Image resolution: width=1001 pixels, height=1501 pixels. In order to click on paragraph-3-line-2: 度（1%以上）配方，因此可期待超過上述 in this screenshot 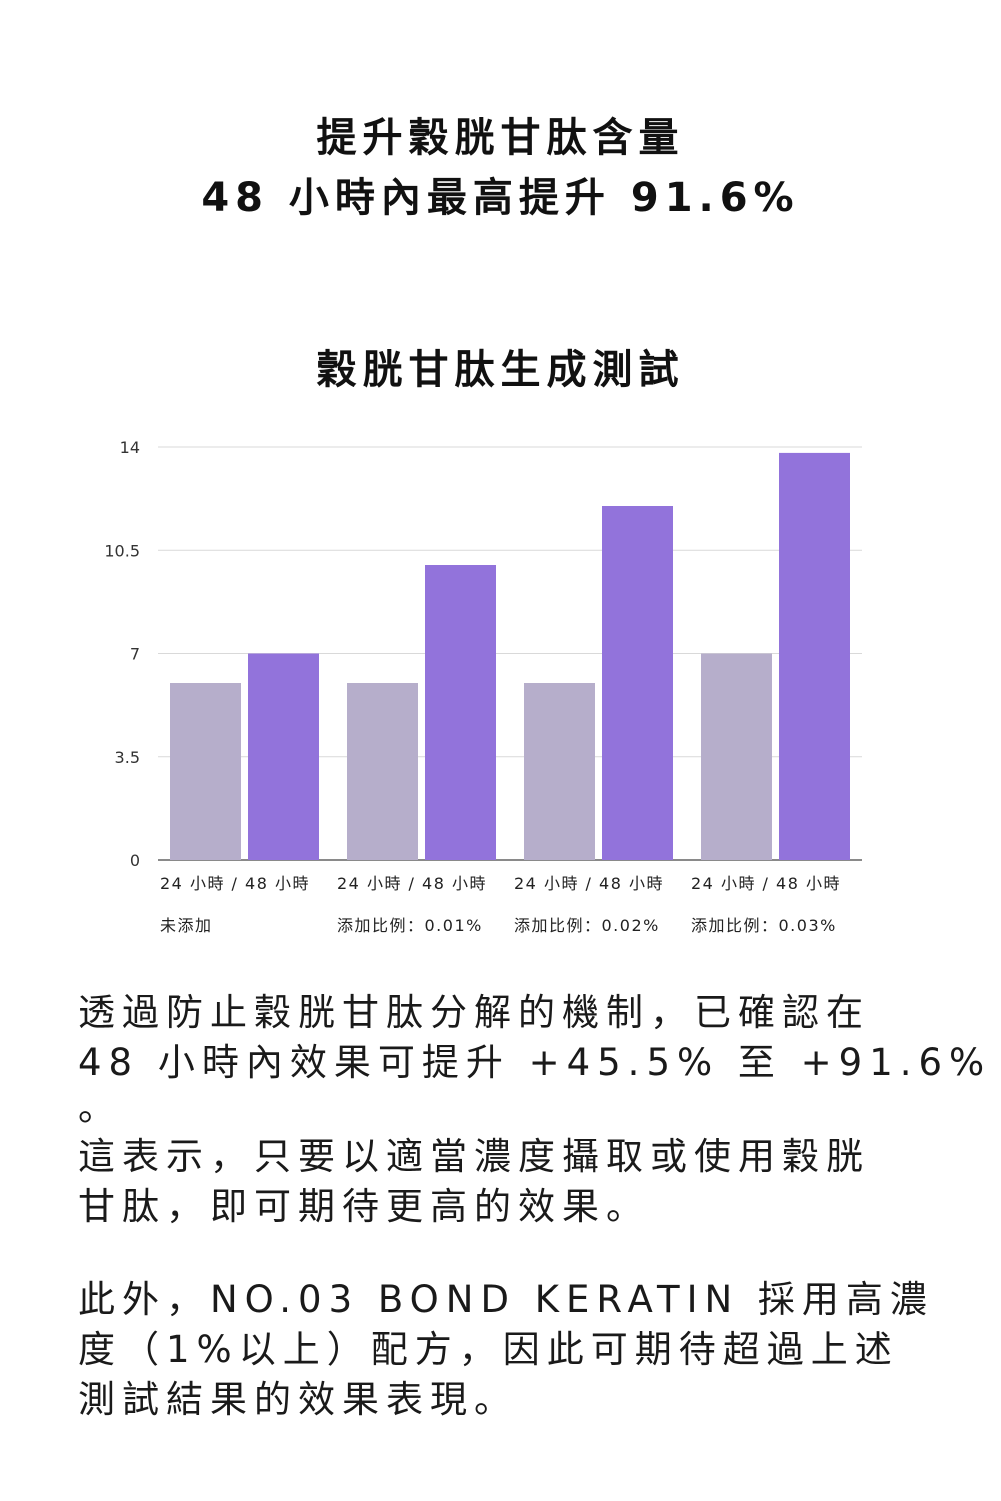, I will do `click(488, 1349)`.